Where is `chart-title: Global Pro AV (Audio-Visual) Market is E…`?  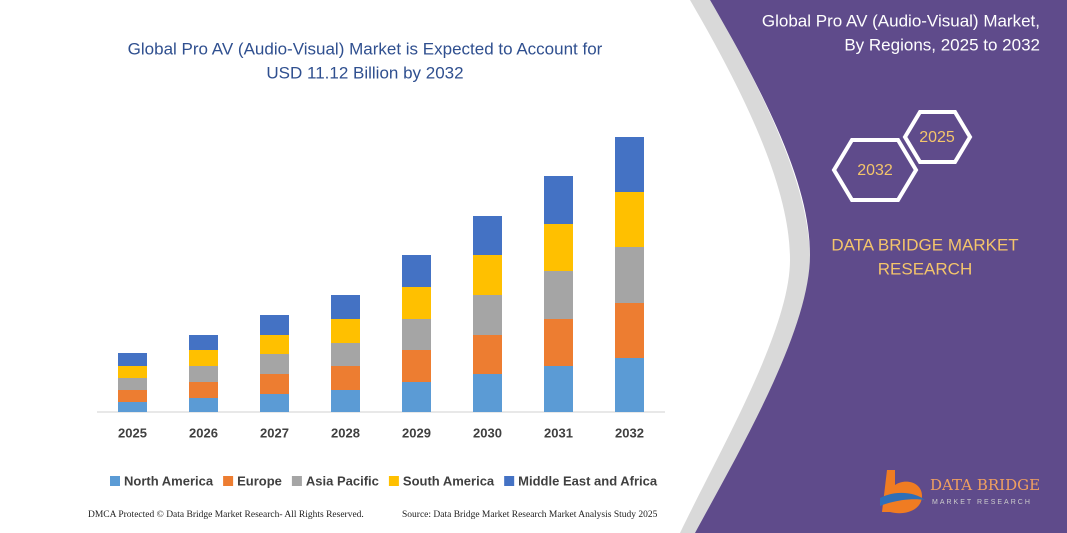 chart-title: Global Pro AV (Audio-Visual) Market is E… is located at coordinates (365, 48).